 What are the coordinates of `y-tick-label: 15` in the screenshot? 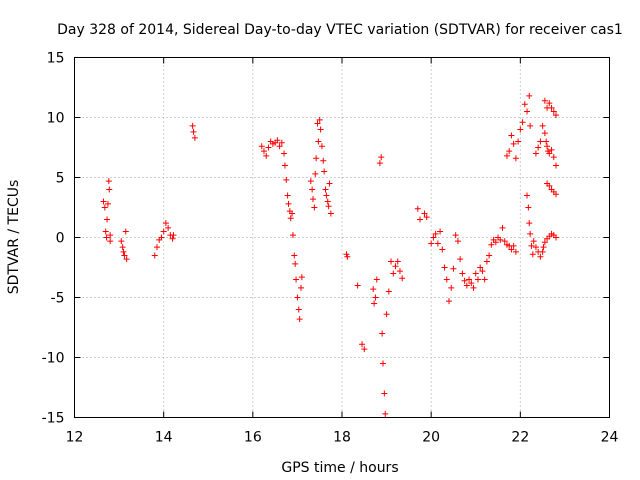 It's located at (56, 59).